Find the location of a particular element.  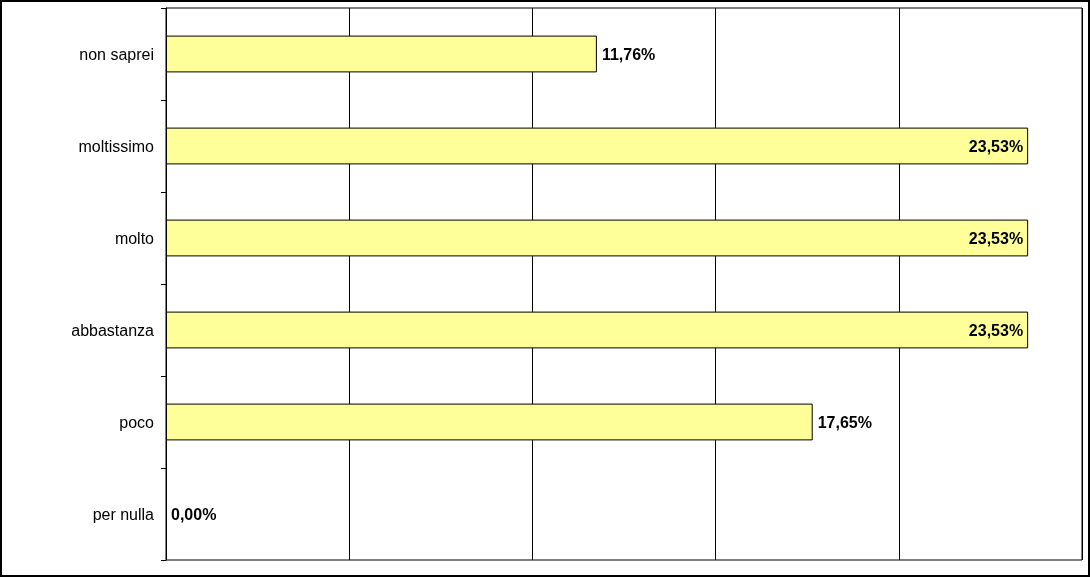

y-tick-label: molto is located at coordinates (134, 238).